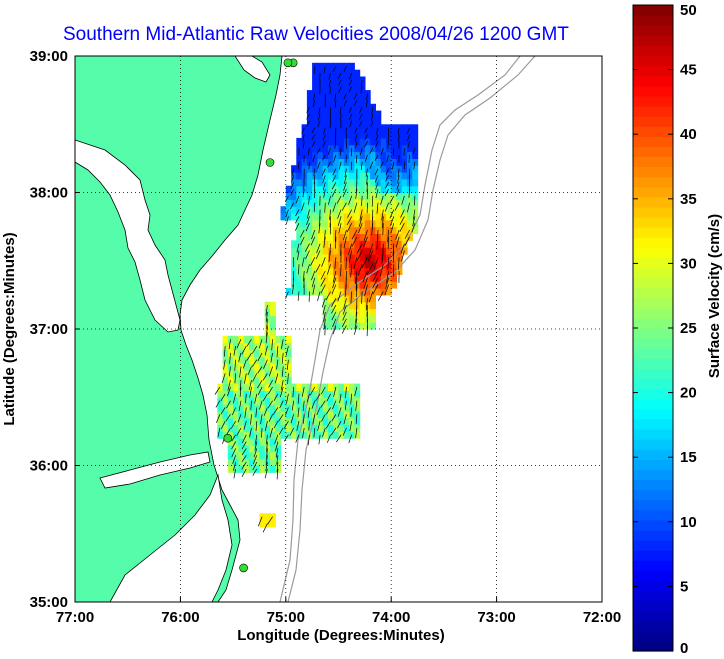 The width and height of the screenshot is (724, 659). Describe the element at coordinates (688, 70) in the screenshot. I see `colorbar-tick-label: 45` at that location.